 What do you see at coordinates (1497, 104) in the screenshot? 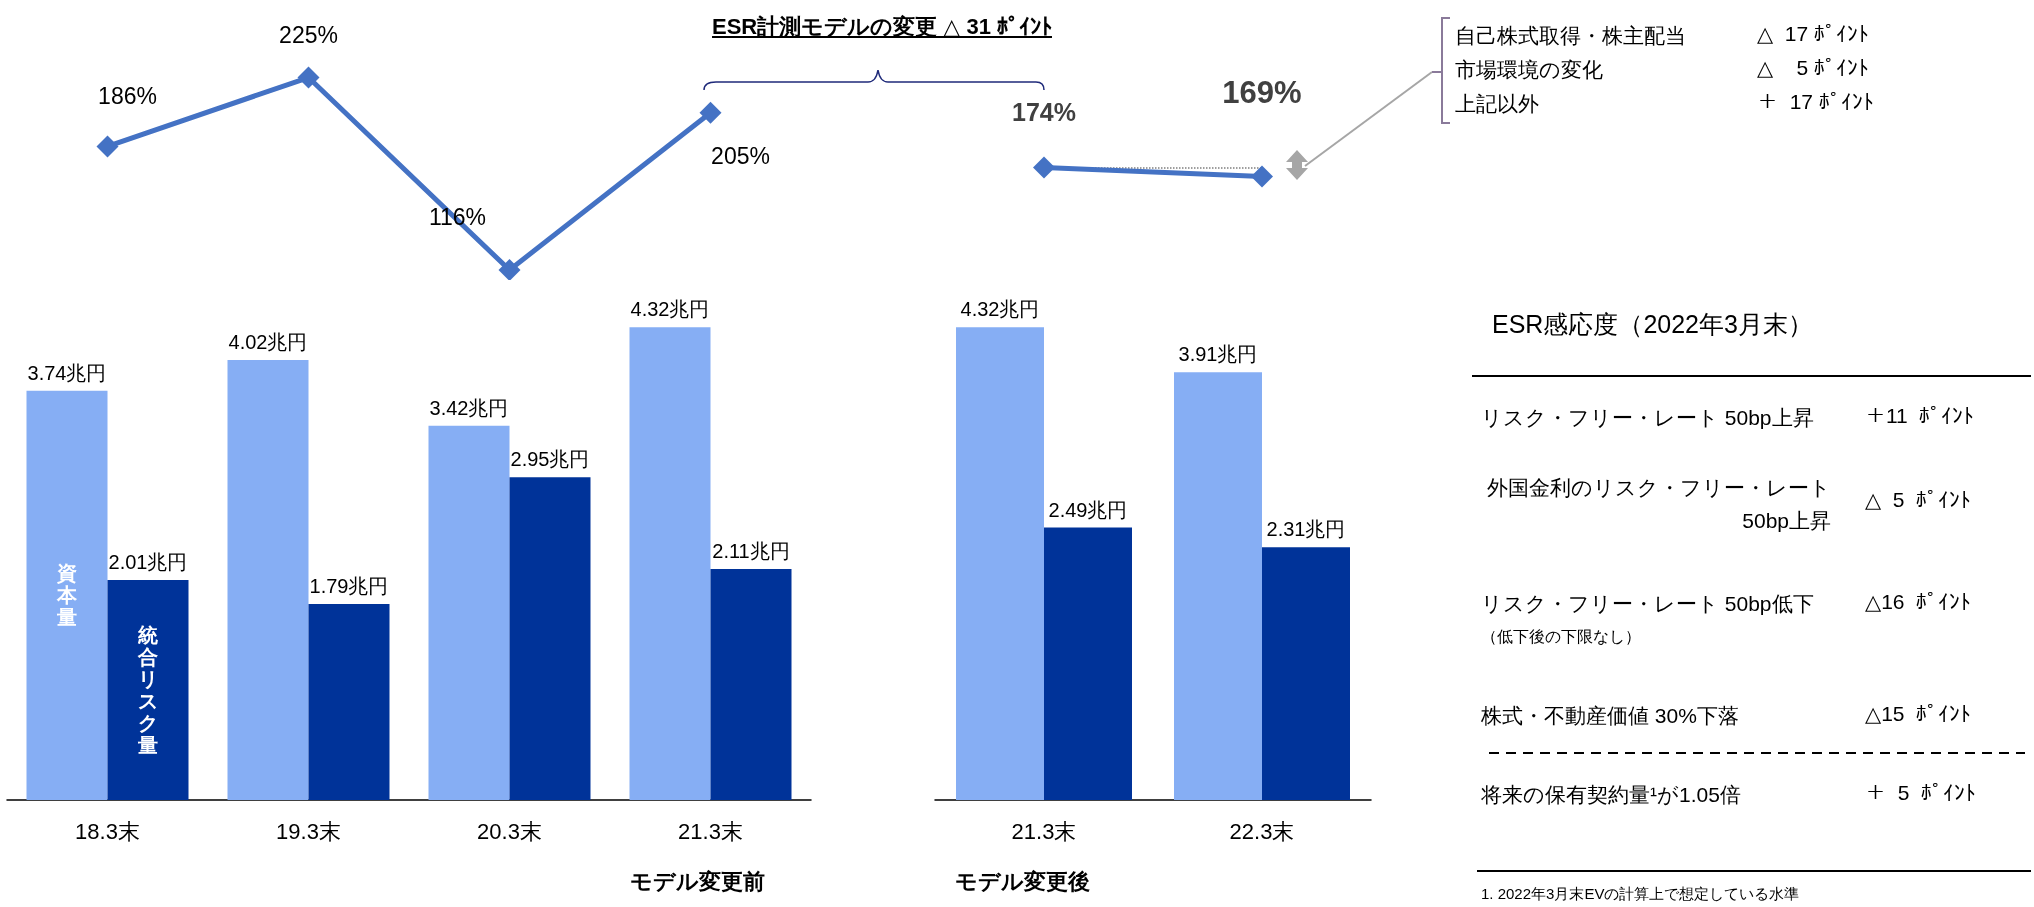
I see `text: 上記以外` at bounding box center [1497, 104].